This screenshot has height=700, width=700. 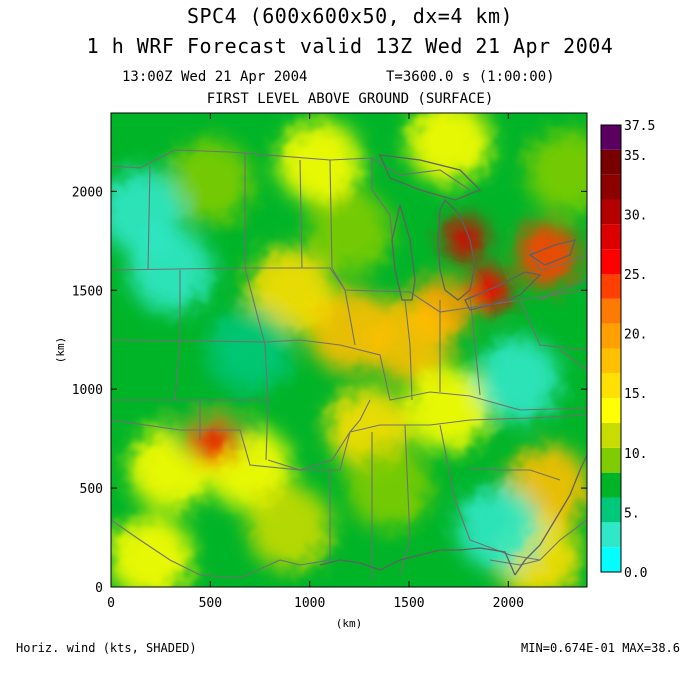 I want to click on colorbar-label: 30., so click(x=635, y=215).